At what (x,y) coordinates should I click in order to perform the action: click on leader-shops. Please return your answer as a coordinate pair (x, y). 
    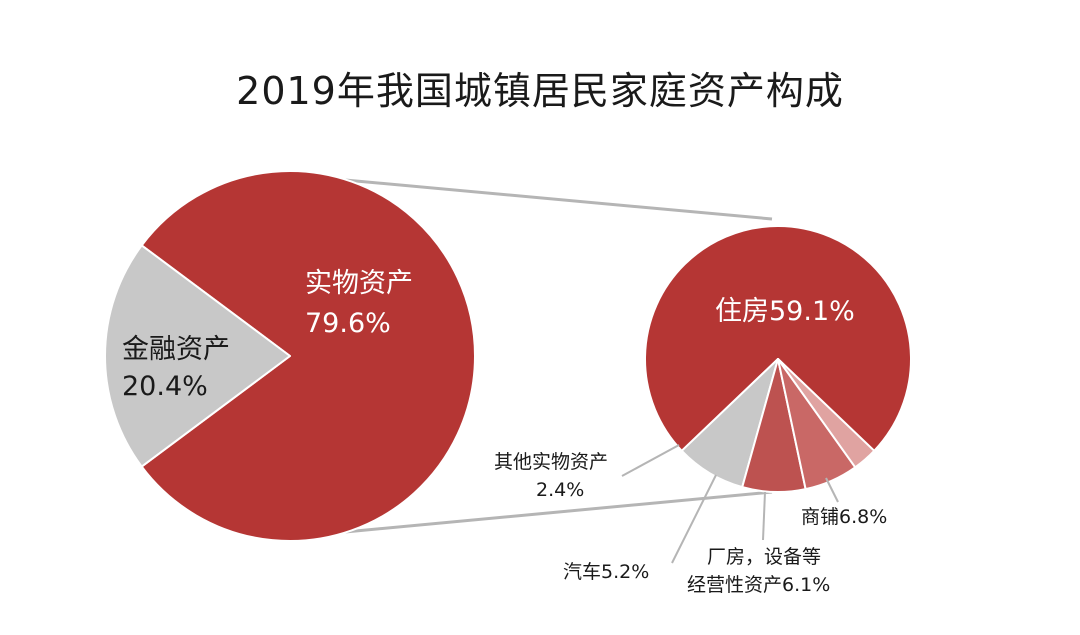
    Looking at the image, I should click on (832, 490).